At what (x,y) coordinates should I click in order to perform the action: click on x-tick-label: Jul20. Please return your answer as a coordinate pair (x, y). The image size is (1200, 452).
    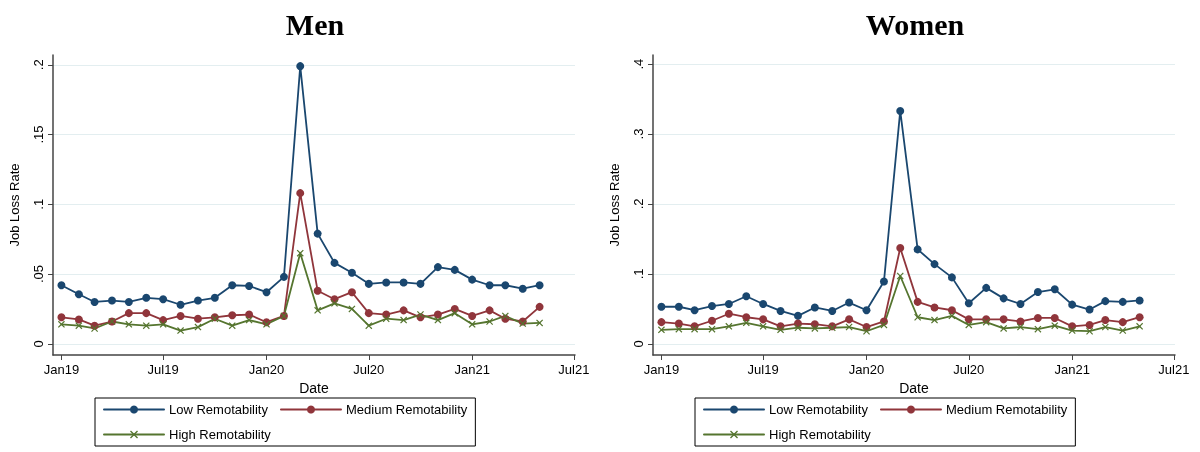
    Looking at the image, I should click on (369, 369).